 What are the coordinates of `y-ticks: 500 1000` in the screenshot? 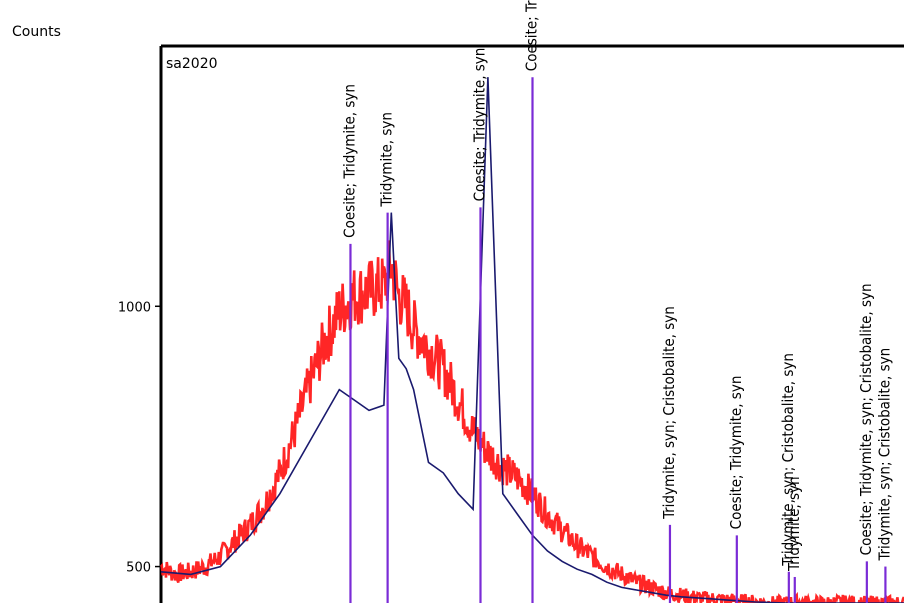 It's located at (139, 438).